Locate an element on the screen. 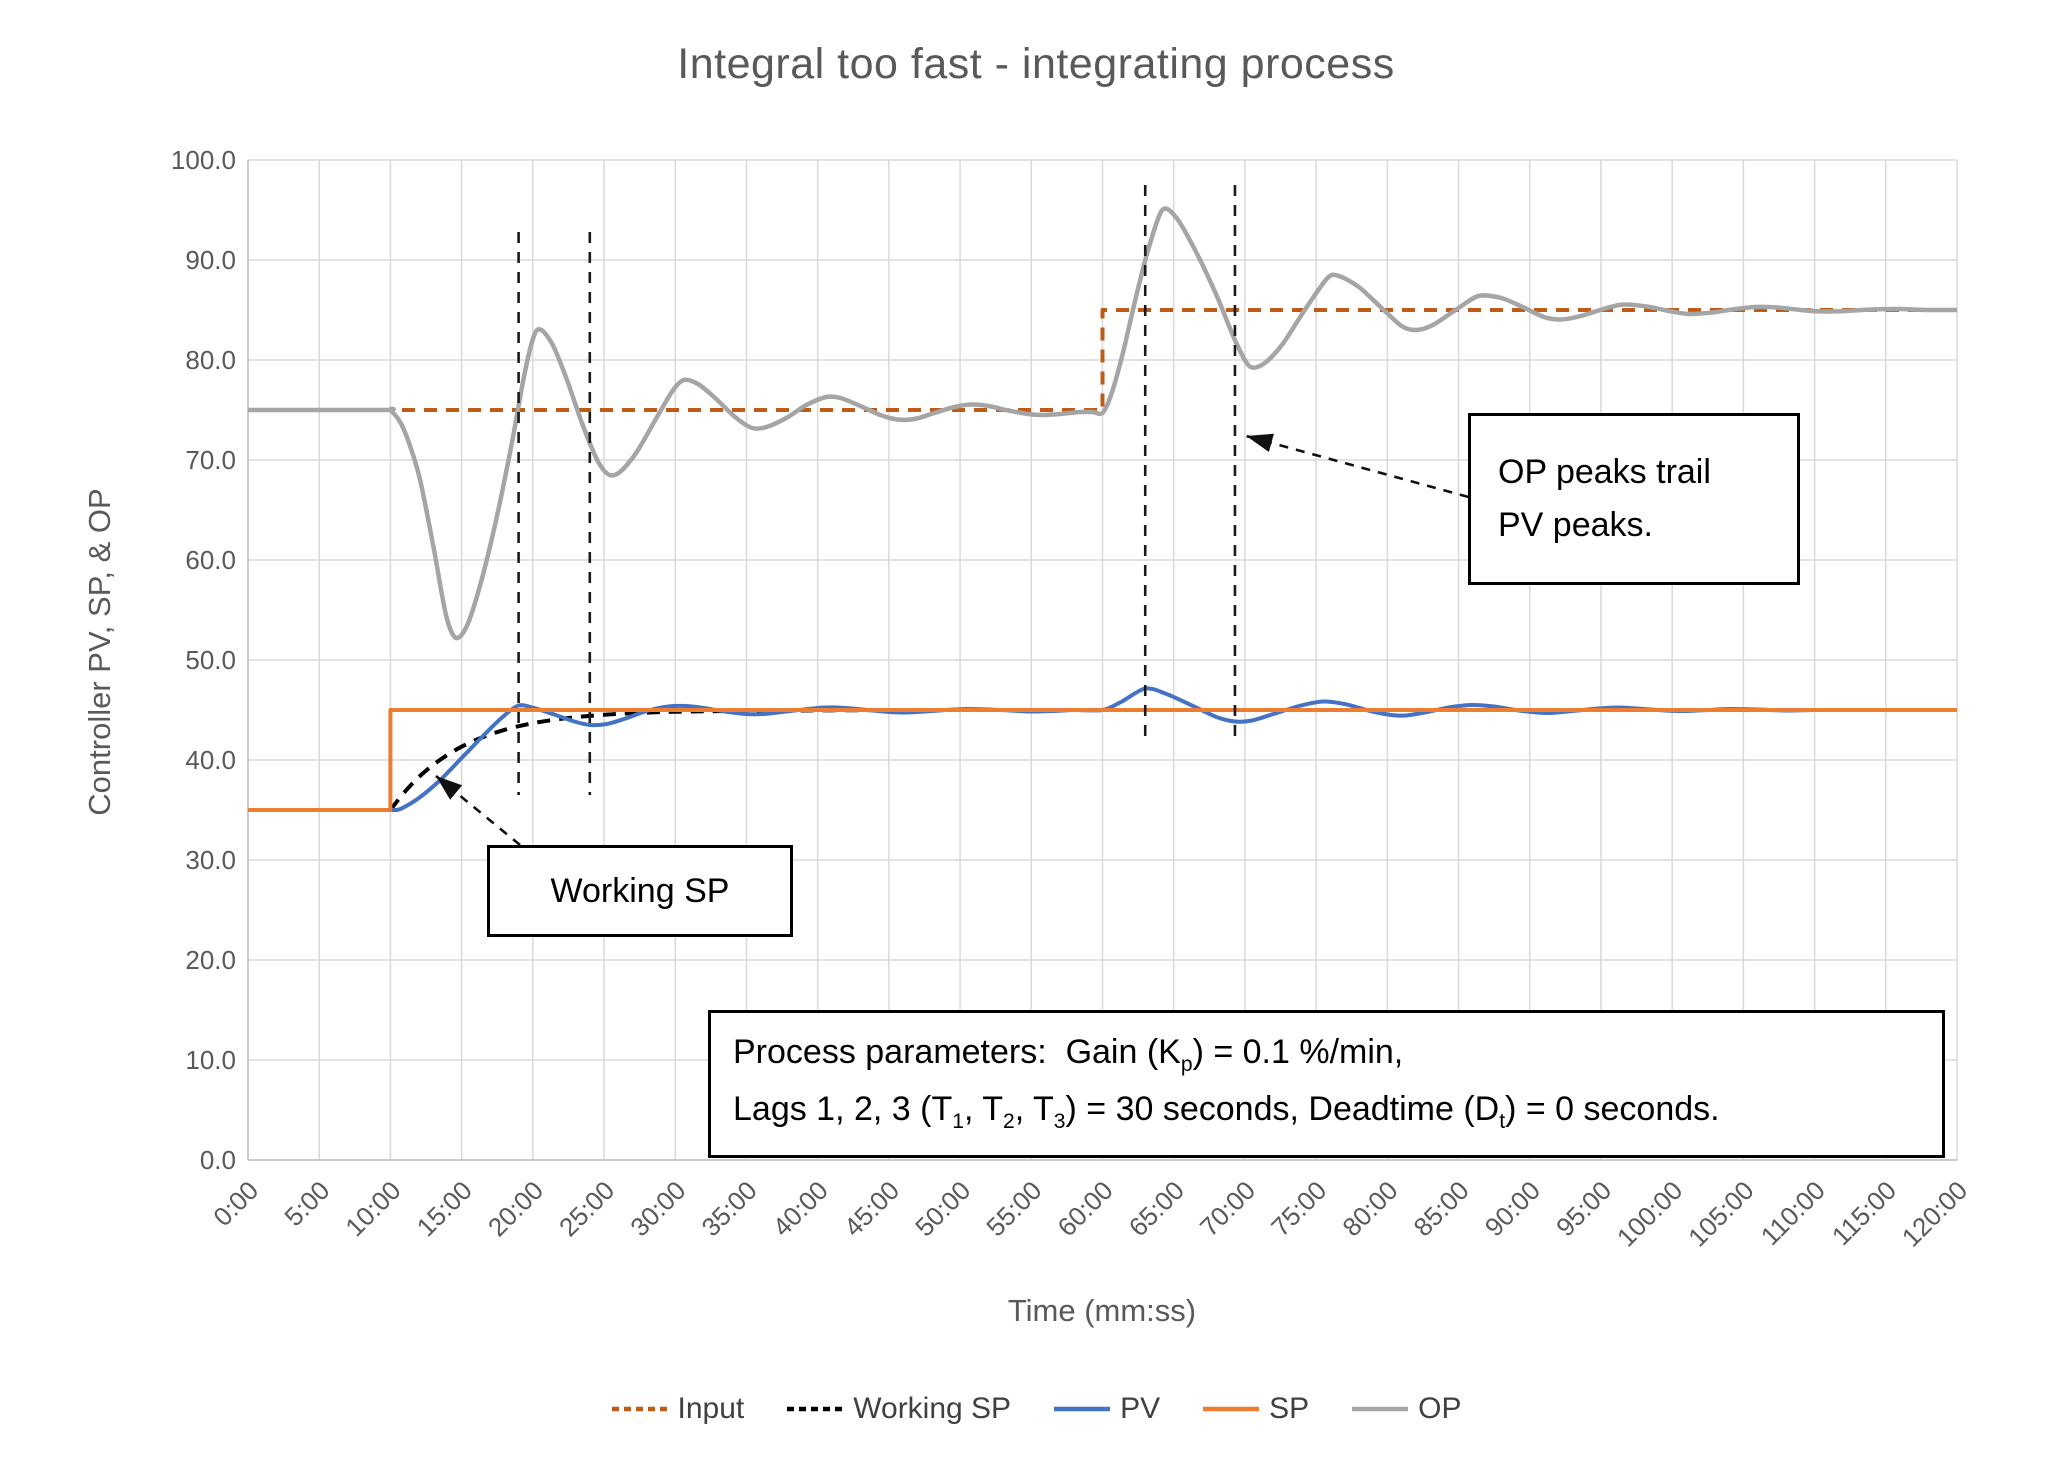 The height and width of the screenshot is (1474, 2072). legend-label: SP is located at coordinates (1289, 1408).